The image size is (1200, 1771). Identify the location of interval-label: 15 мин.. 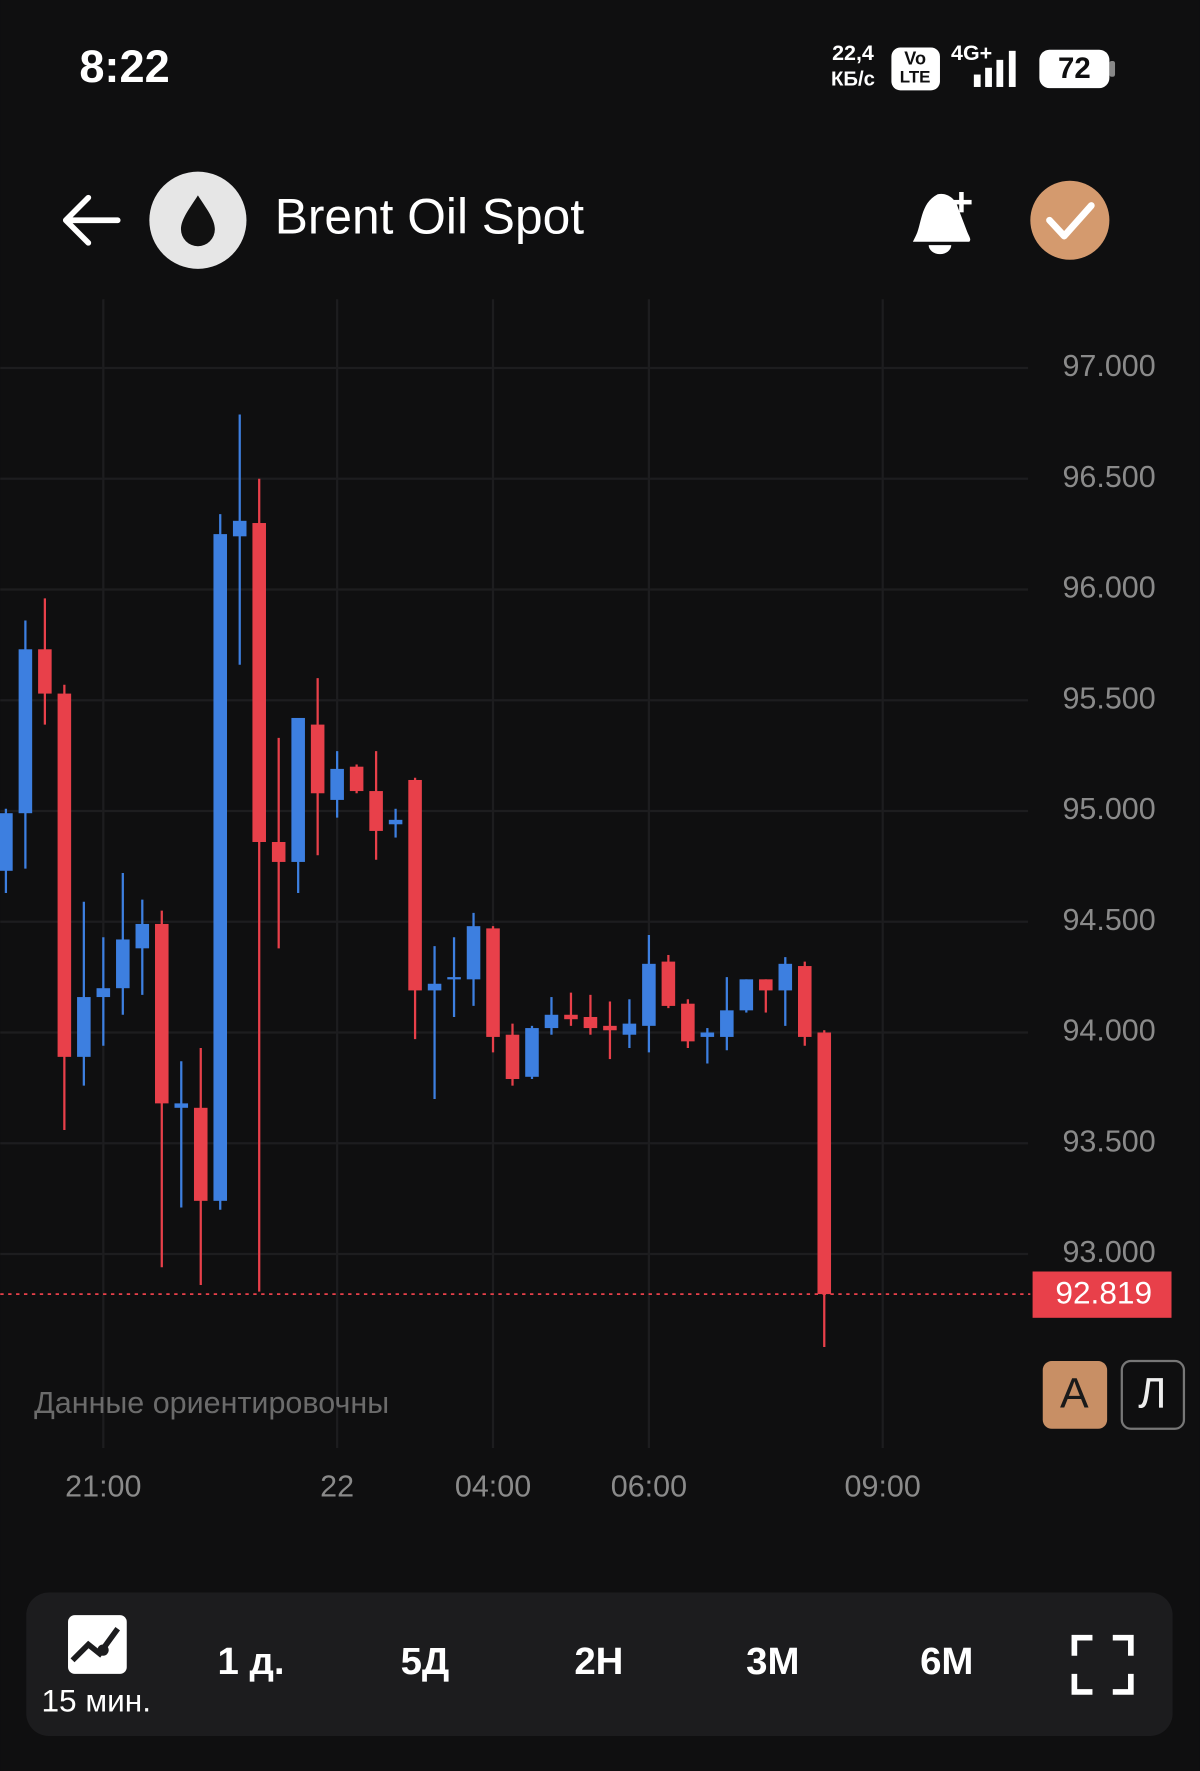
(96, 1701).